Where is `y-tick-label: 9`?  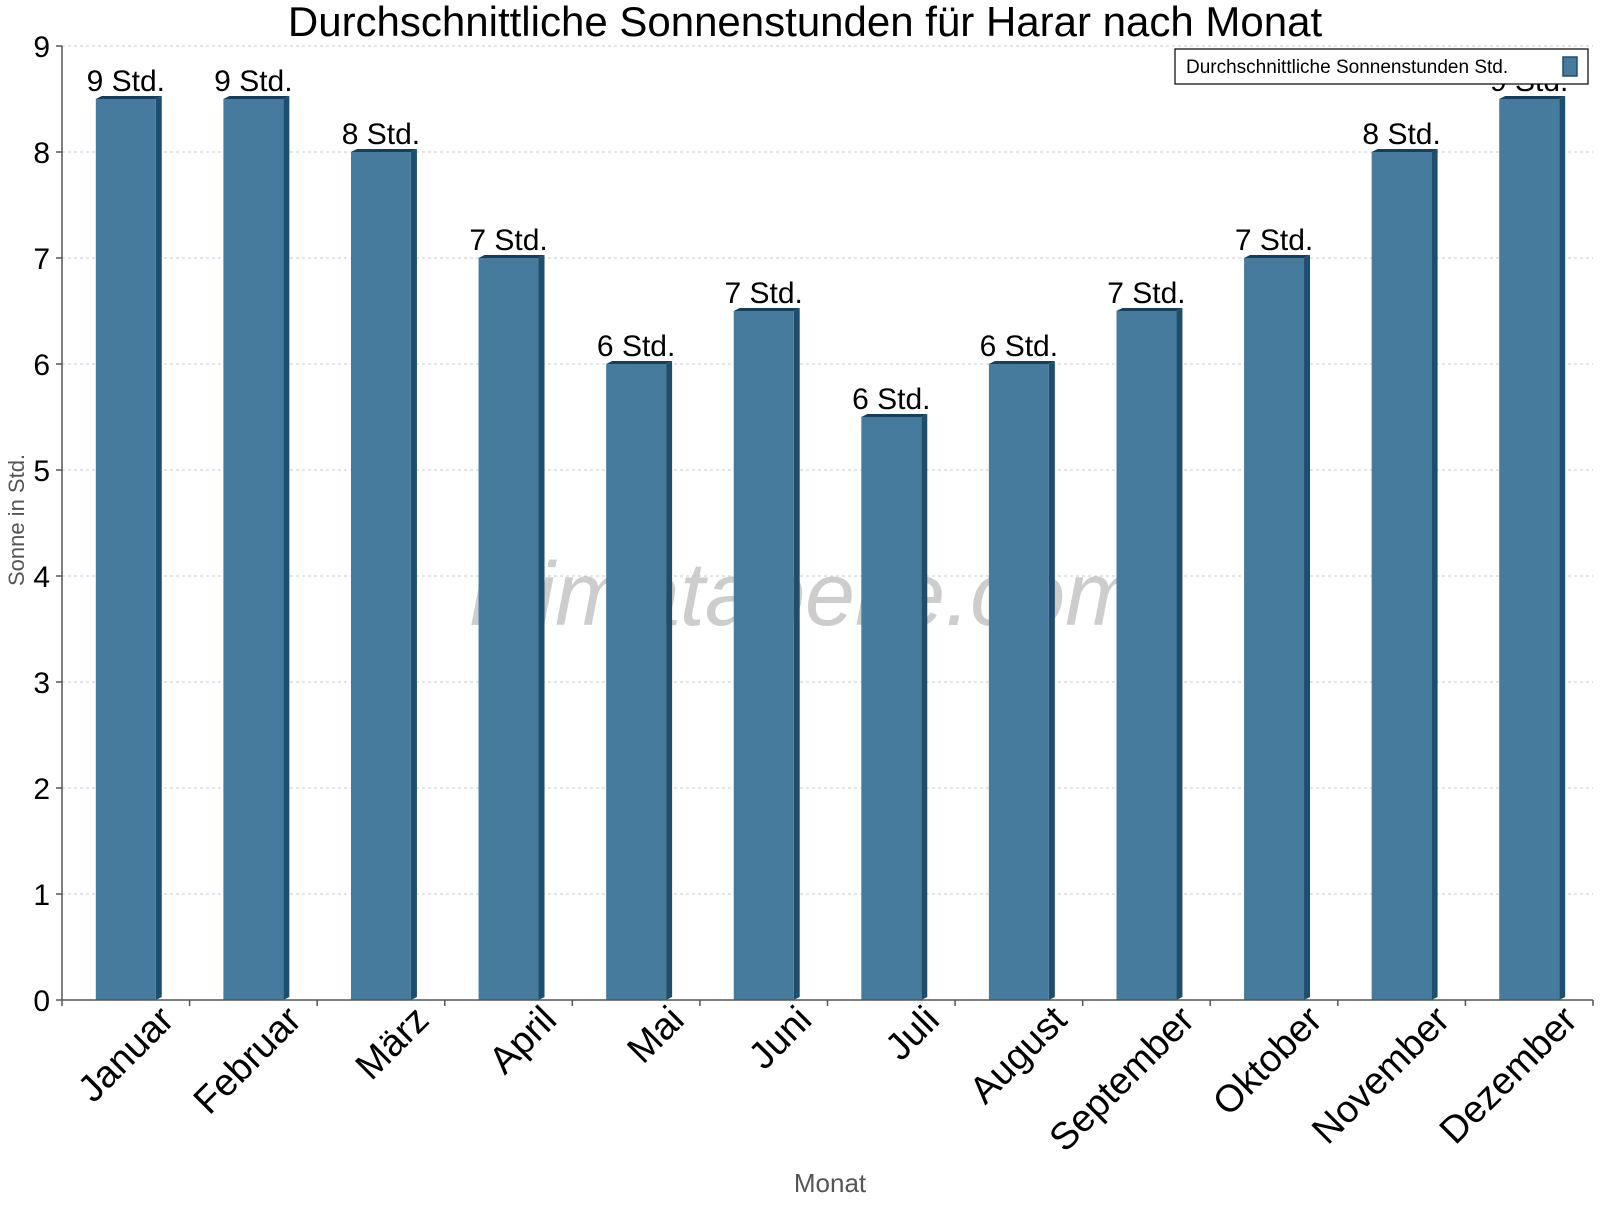 y-tick-label: 9 is located at coordinates (41, 47).